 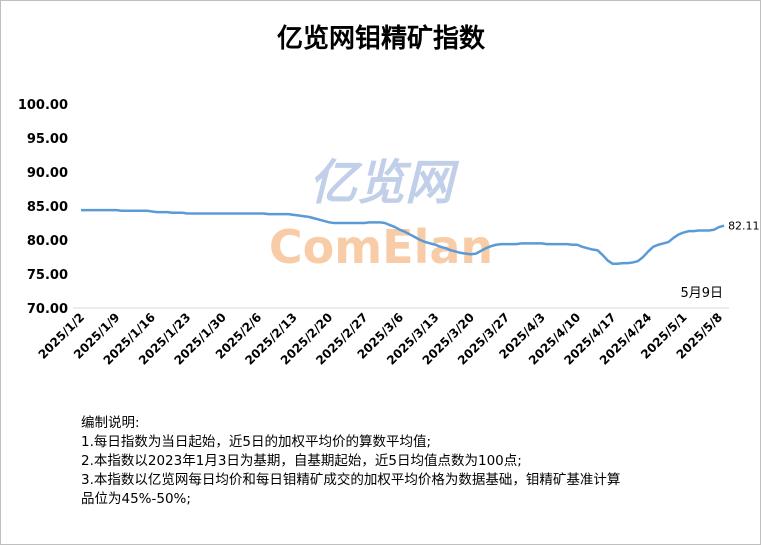 What do you see at coordinates (744, 226) in the screenshot?
I see `data-label: 82.11` at bounding box center [744, 226].